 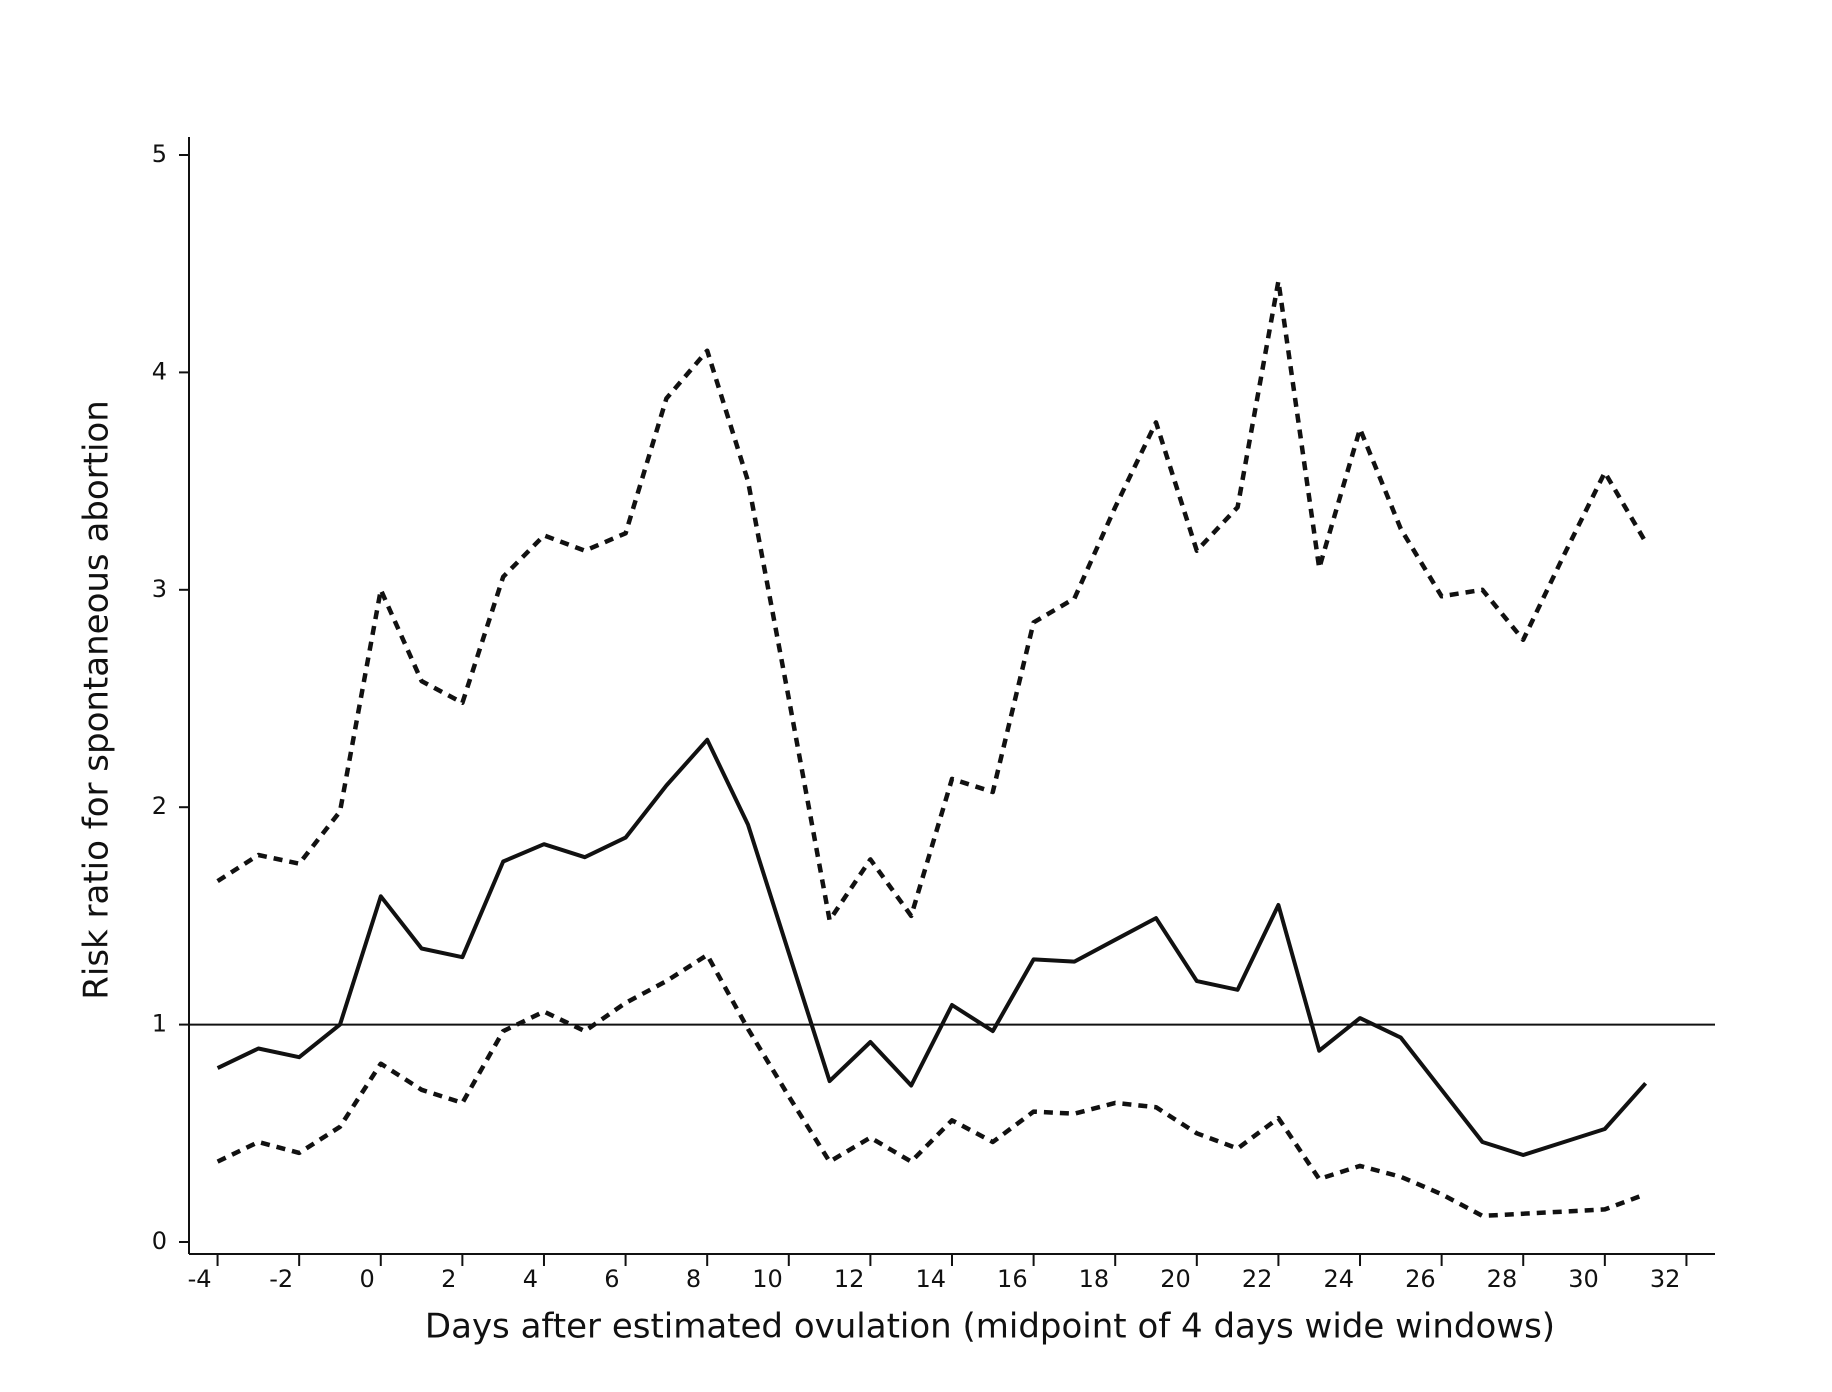 I want to click on x-tick-label: 22, so click(x=1257, y=1279).